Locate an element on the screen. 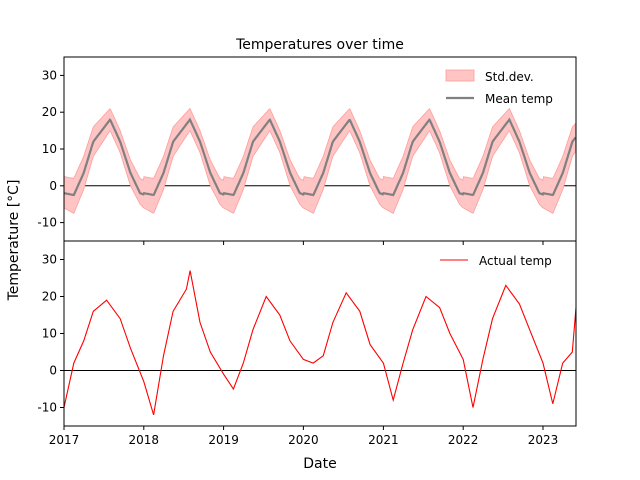  x-tick-label: 2020 is located at coordinates (303, 440).